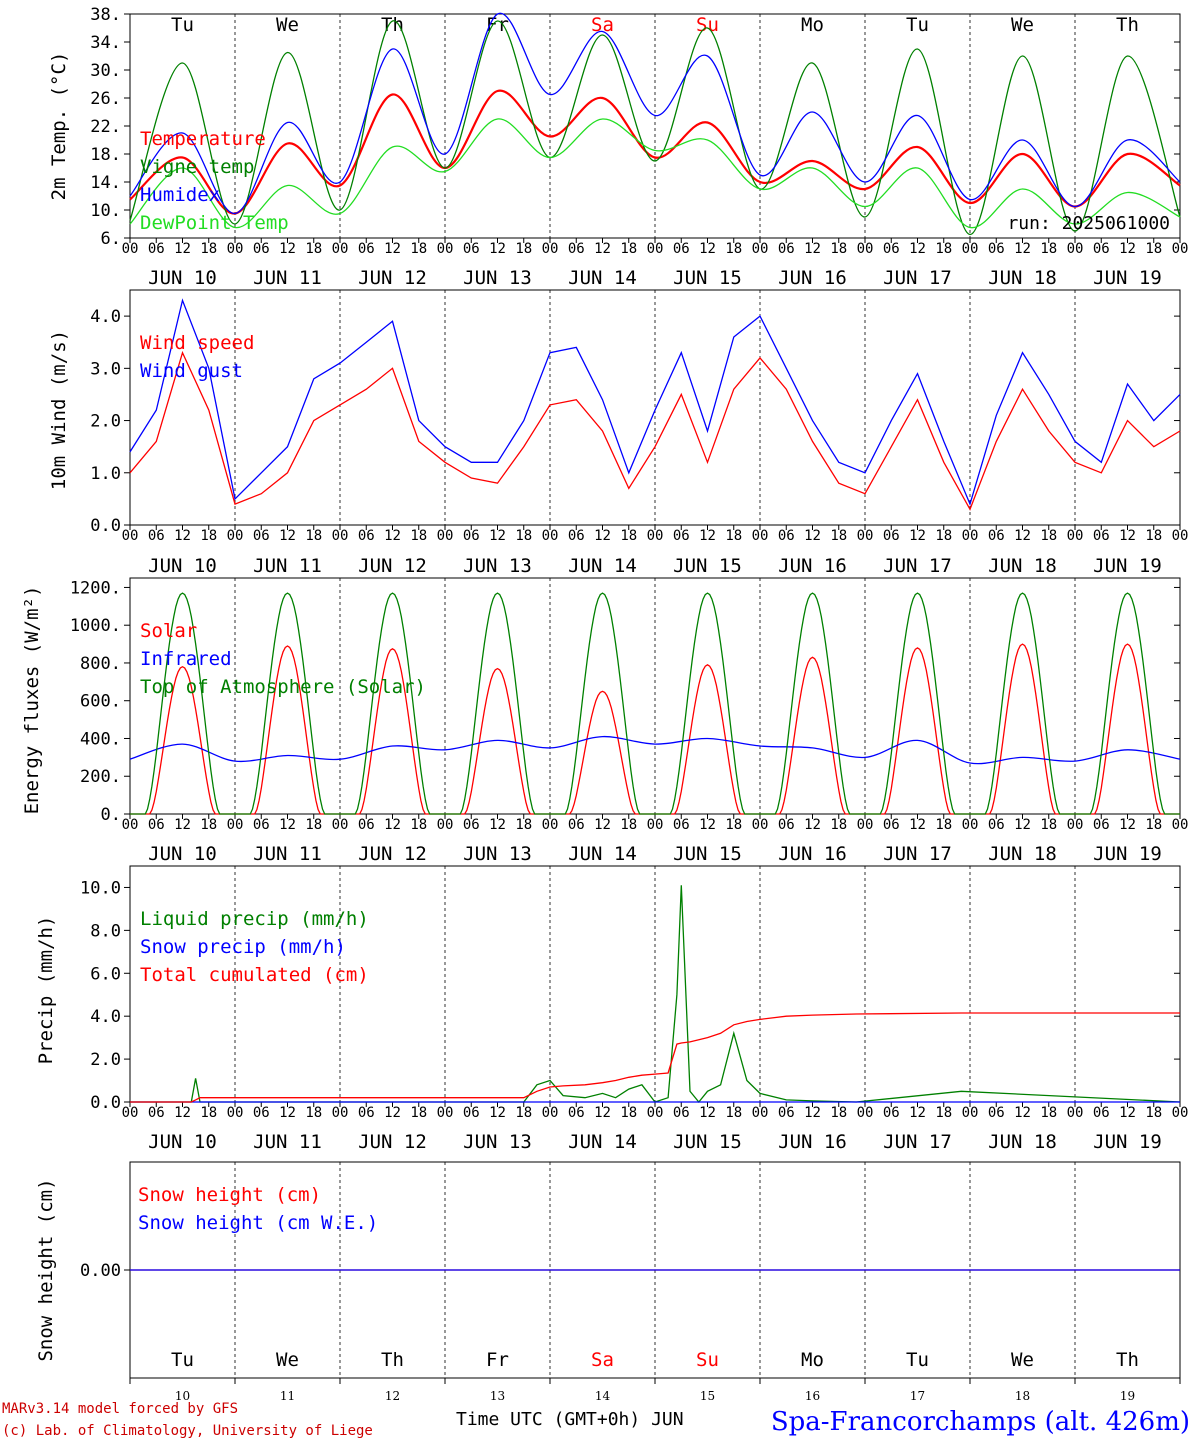  What do you see at coordinates (100, 1271) in the screenshot?
I see `y-tick-label: 0.00` at bounding box center [100, 1271].